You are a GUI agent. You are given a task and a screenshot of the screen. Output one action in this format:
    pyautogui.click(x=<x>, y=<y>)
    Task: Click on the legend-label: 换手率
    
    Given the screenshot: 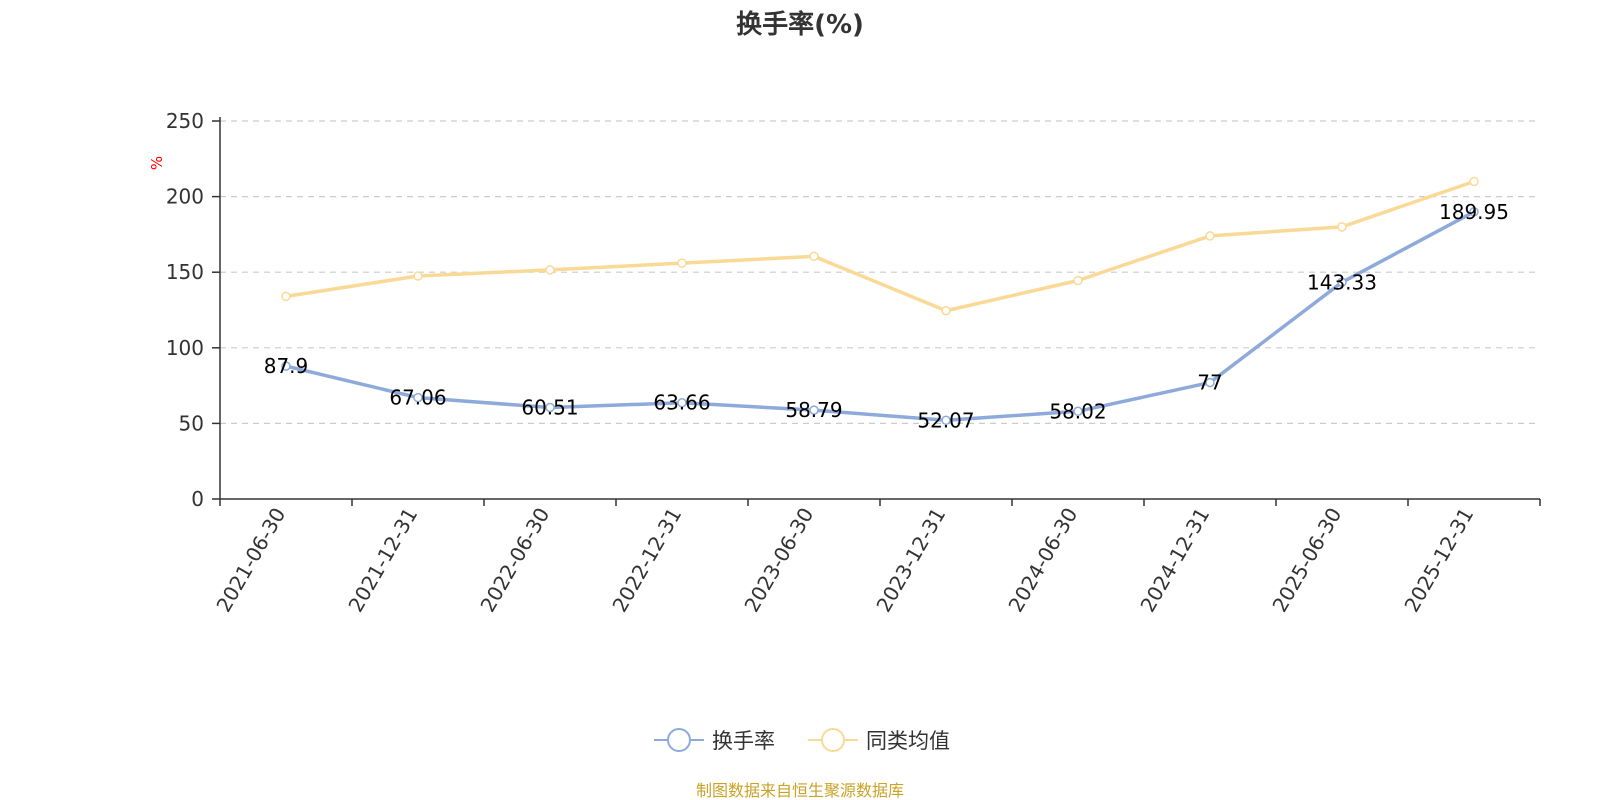 What is the action you would take?
    pyautogui.click(x=743, y=741)
    